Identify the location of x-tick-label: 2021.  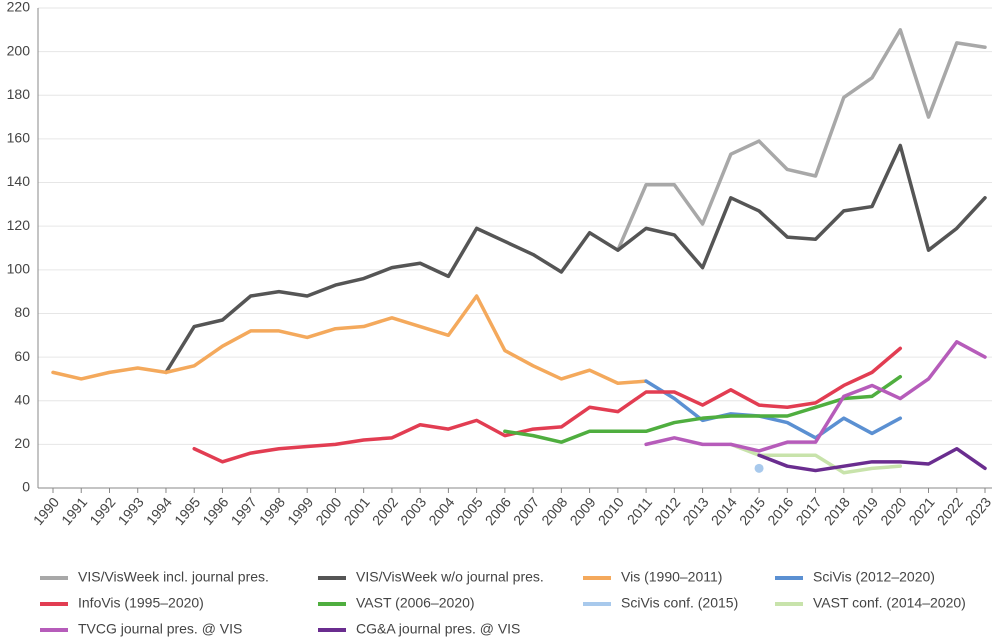
(921, 511).